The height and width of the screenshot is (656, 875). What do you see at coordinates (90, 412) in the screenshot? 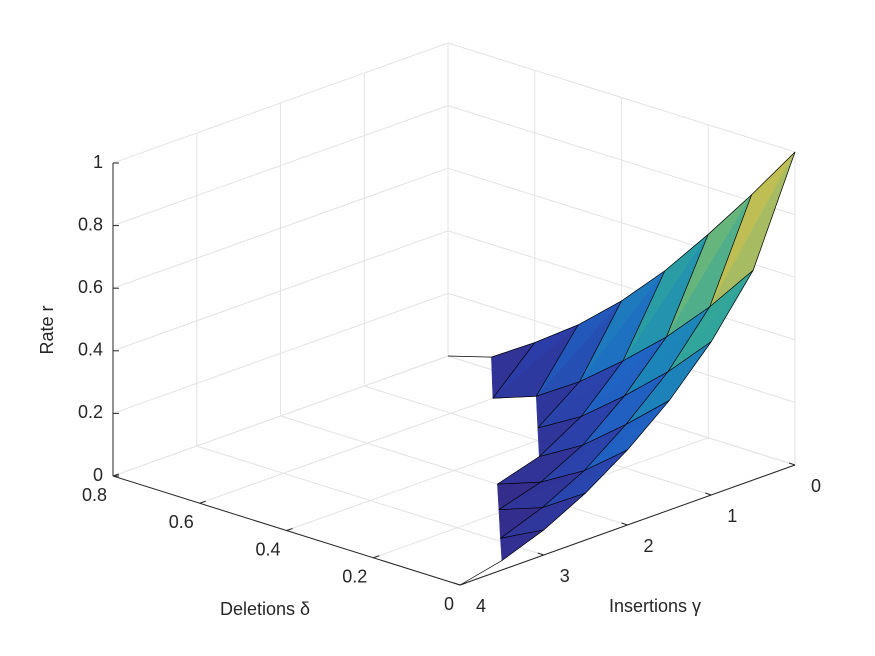
I see `z-tick-label: 0.2` at bounding box center [90, 412].